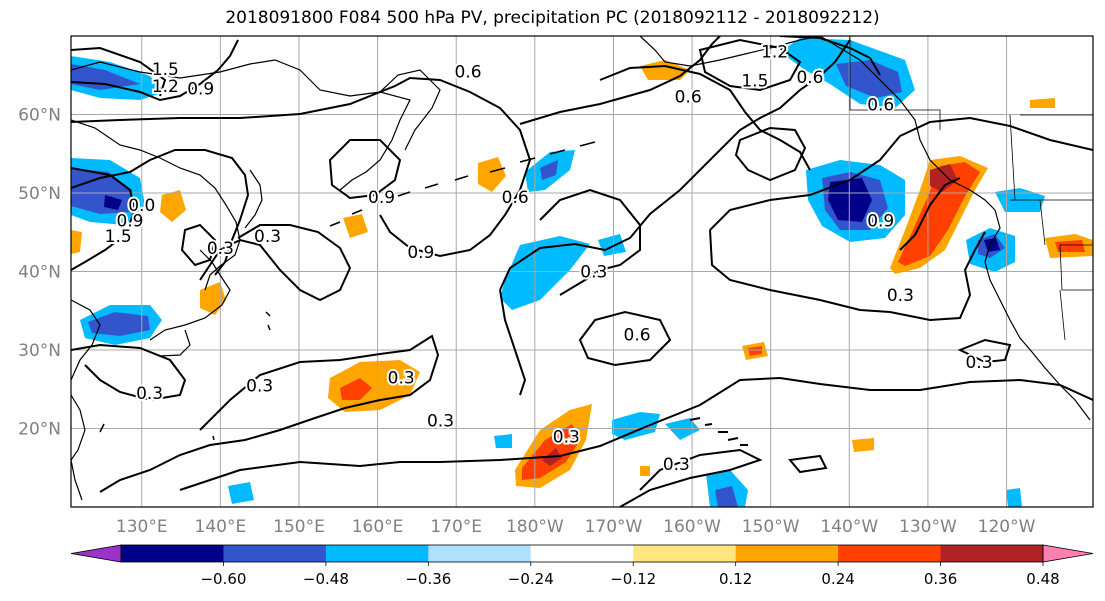 Image resolution: width=1105 pixels, height=601 pixels. What do you see at coordinates (754, 82) in the screenshot?
I see `contour-label: 1.5` at bounding box center [754, 82].